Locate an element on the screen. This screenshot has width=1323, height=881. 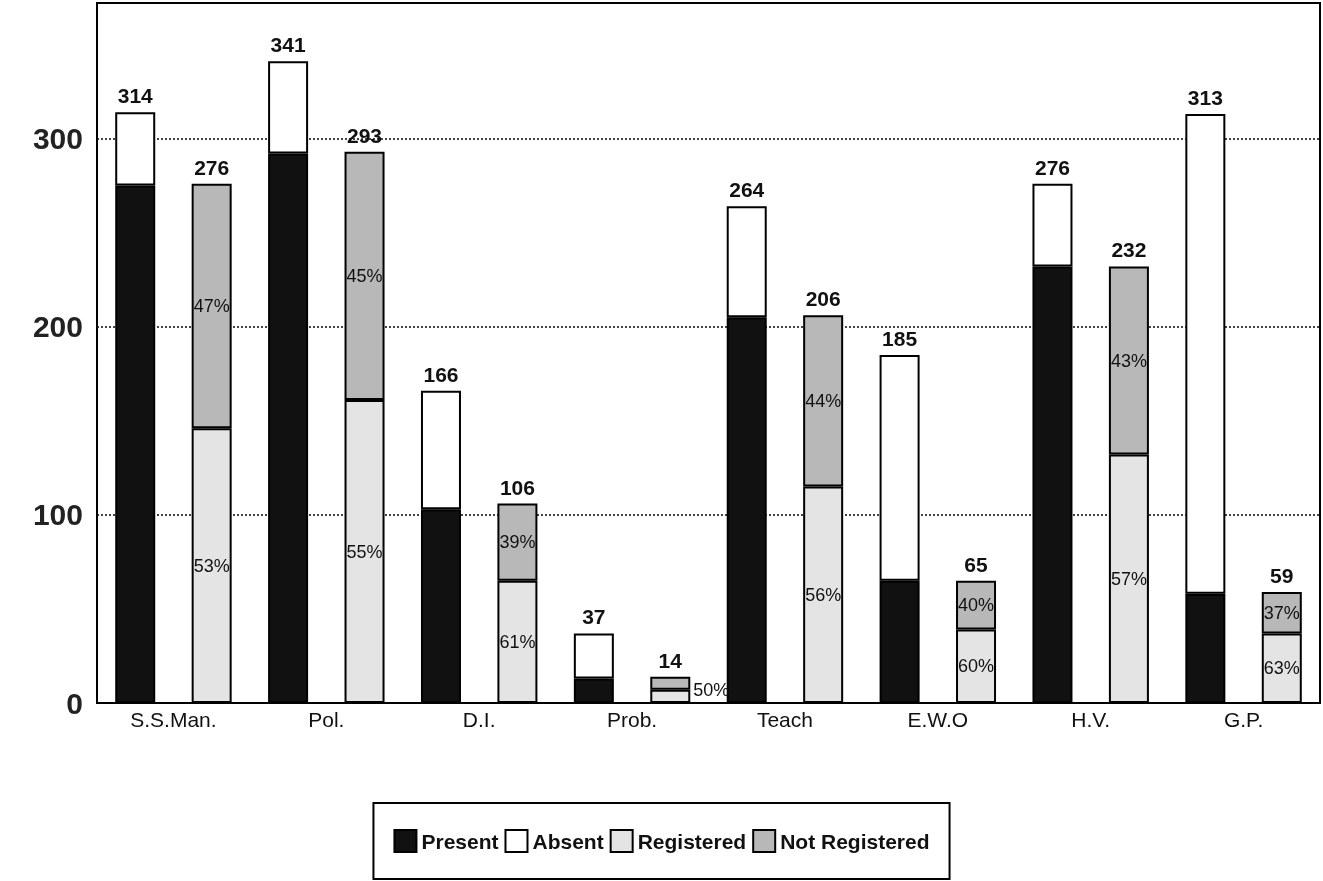
x-tick-label: D.I. is located at coordinates (479, 719).